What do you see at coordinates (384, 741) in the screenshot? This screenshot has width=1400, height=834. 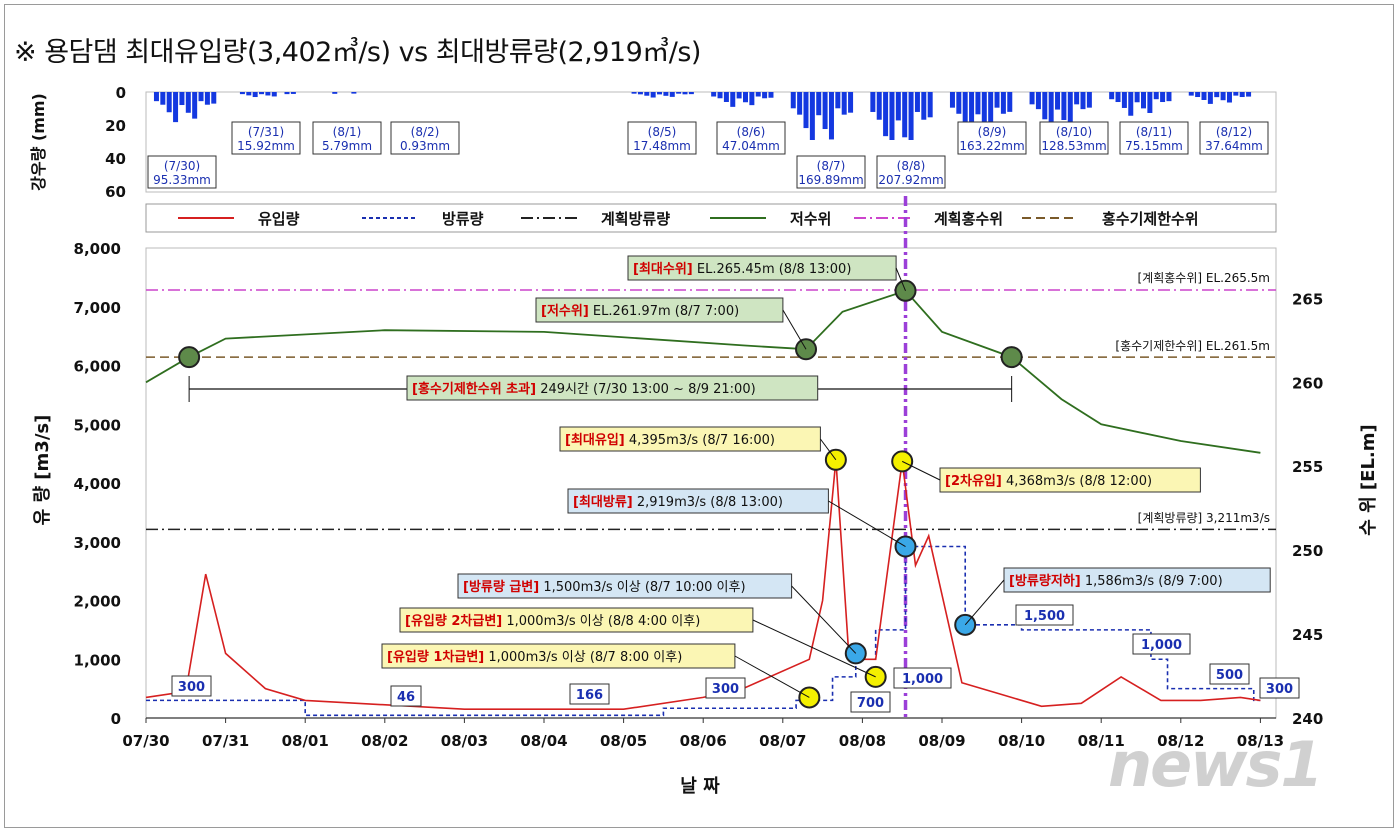 I see `x-tick-label: 08/02` at bounding box center [384, 741].